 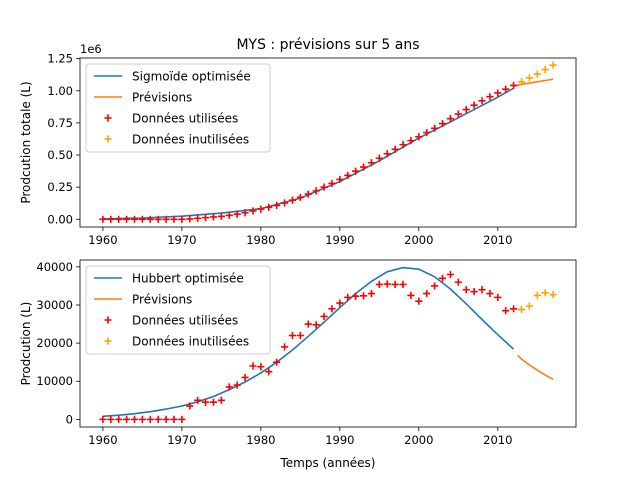 I want to click on legend-label: Hubbert optimisée, so click(x=188, y=279).